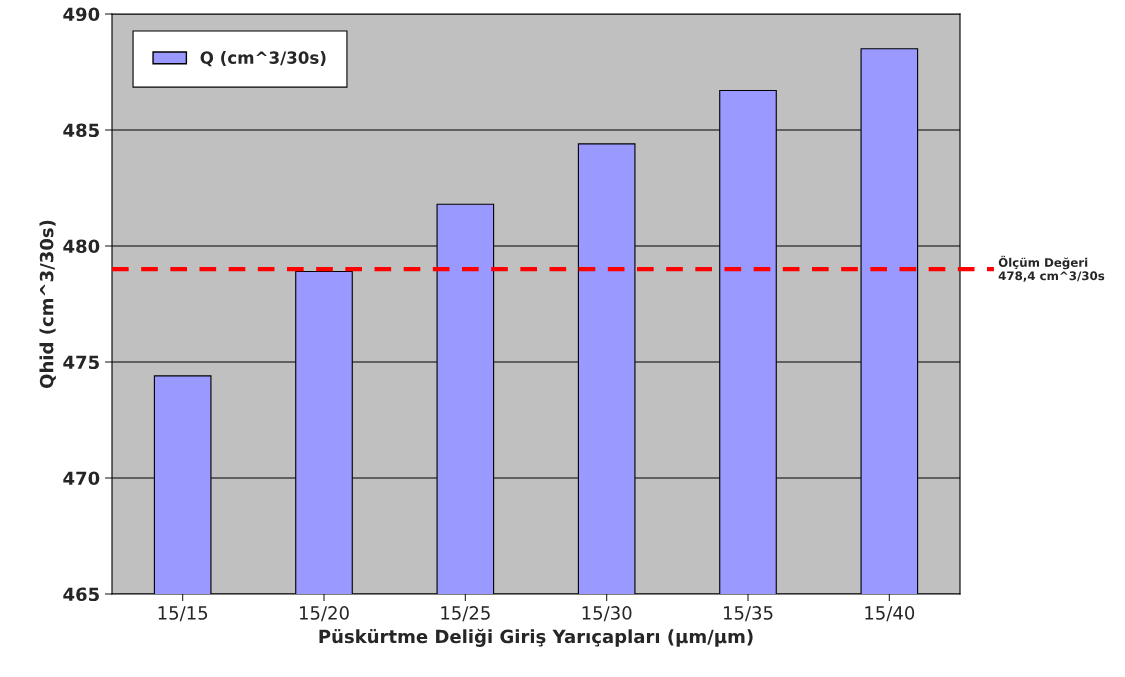 The image size is (1125, 677). Describe the element at coordinates (81, 594) in the screenshot. I see `y-tick-label: 465` at that location.